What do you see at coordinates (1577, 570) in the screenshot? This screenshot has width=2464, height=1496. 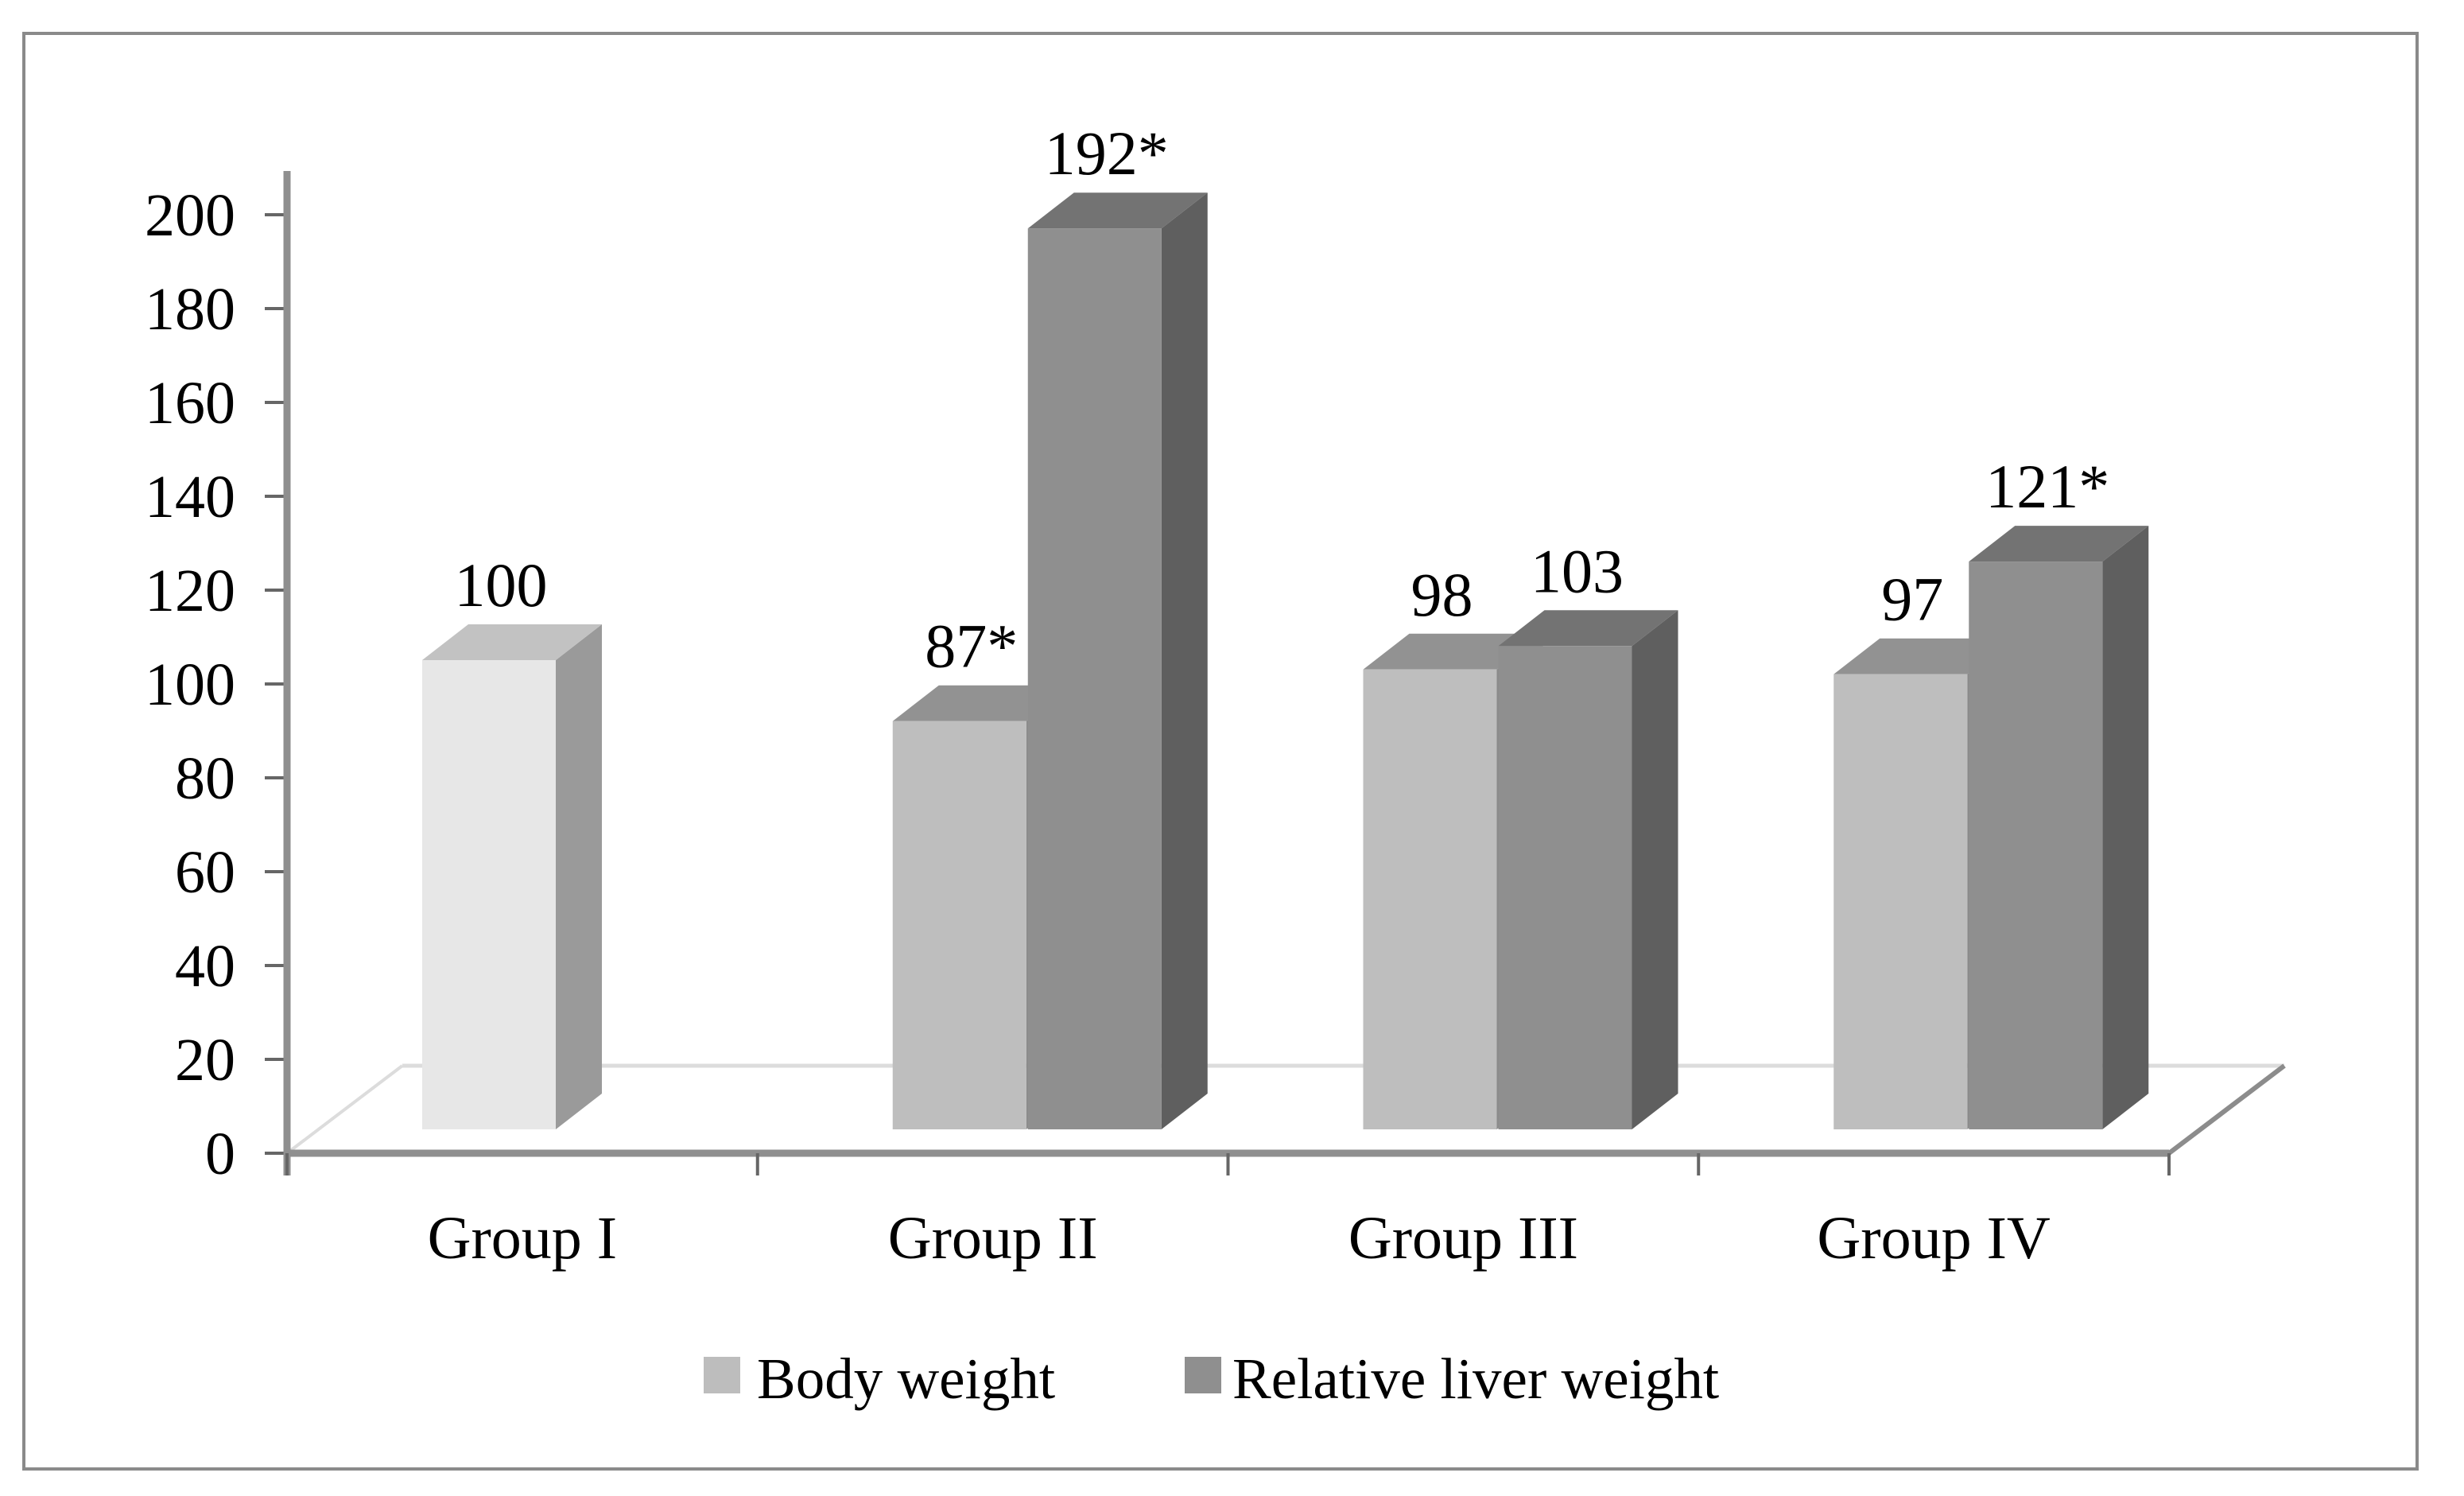 I see `data-label-group-iii-relative-liver-weight: 103` at bounding box center [1577, 570].